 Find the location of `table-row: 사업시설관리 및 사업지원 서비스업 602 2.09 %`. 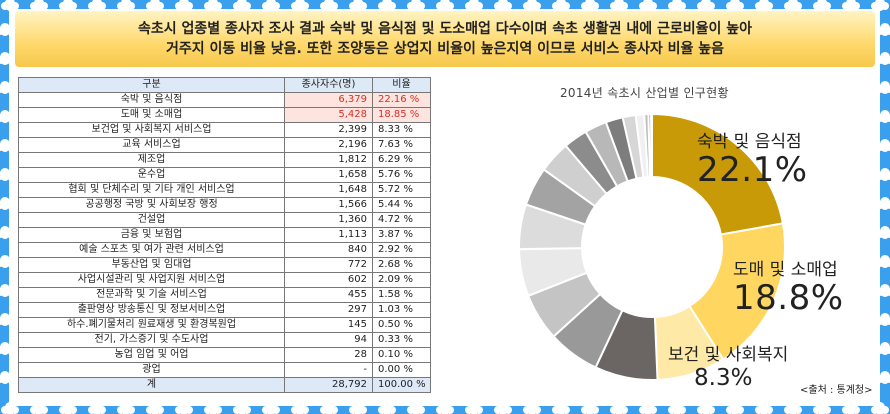

table-row: 사업시설관리 및 사업지원 서비스업 602 2.09 % is located at coordinates (224, 280).